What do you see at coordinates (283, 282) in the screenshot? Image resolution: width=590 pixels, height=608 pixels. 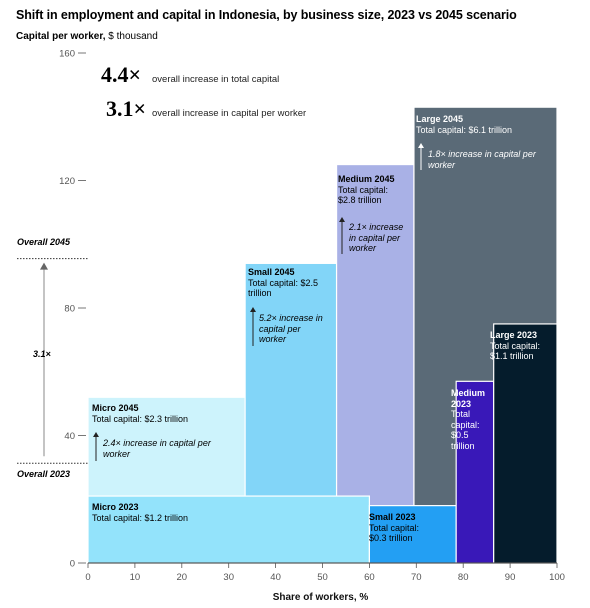 I see `small-2045-label: Small 2045 Total capital: $2.5 trillion` at bounding box center [283, 282].